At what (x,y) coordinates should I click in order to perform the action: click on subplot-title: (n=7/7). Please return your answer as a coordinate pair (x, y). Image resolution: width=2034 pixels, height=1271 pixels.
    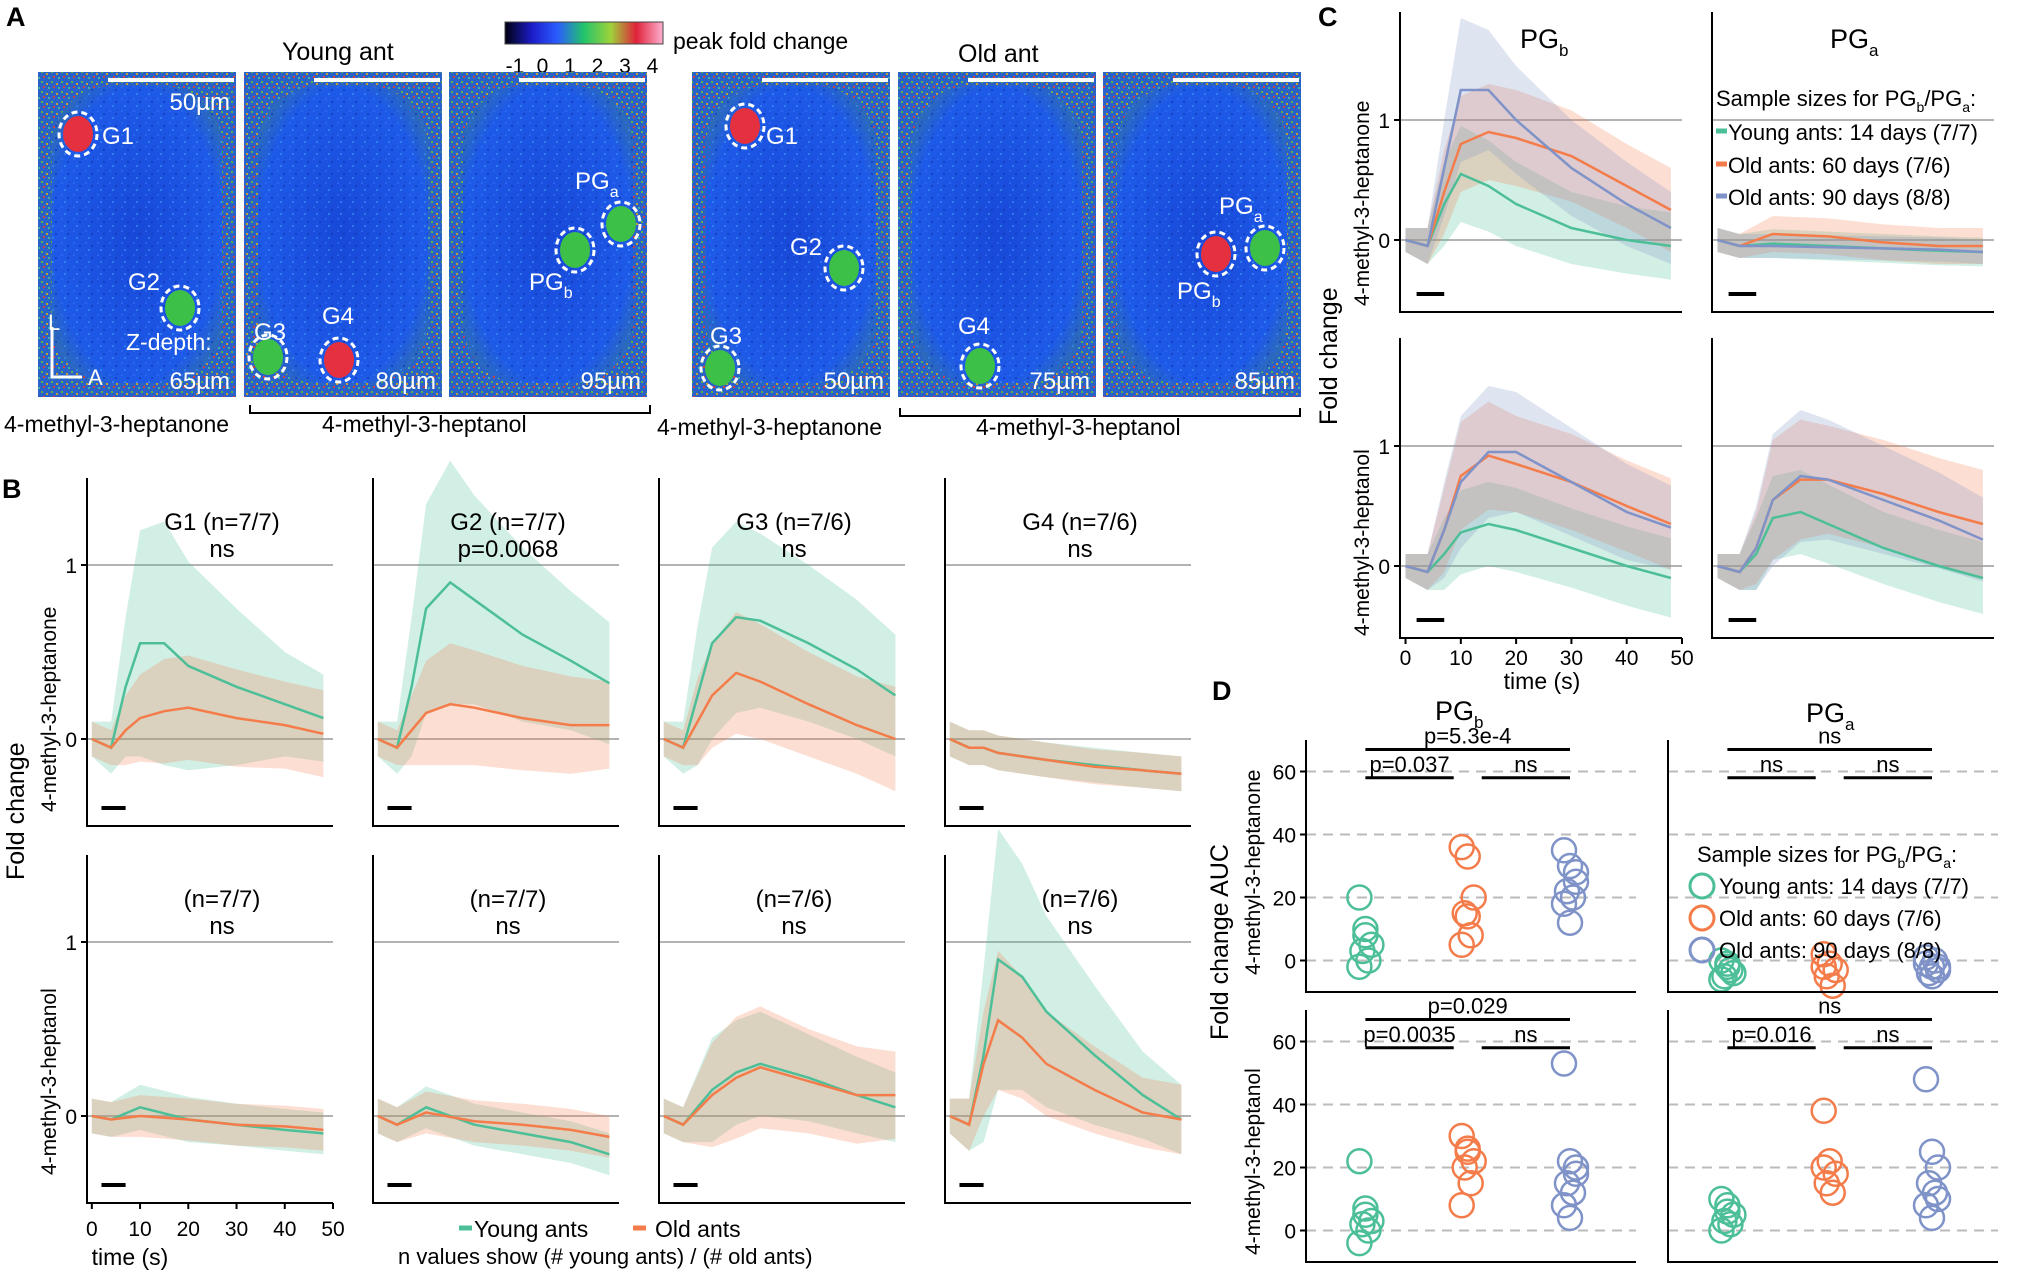
    Looking at the image, I should click on (508, 899).